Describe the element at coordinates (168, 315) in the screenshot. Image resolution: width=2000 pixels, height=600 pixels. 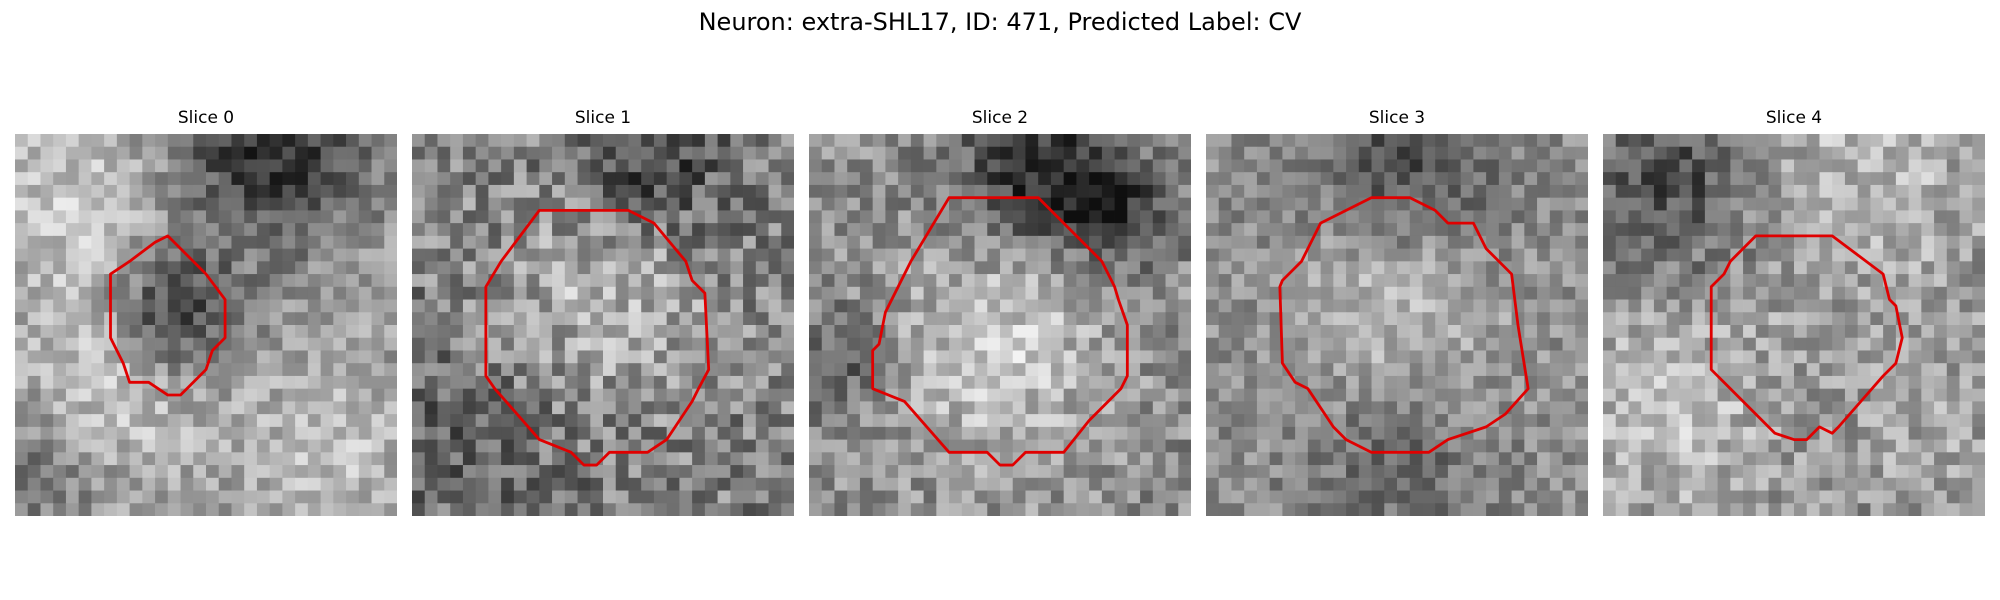
I see `slice-0-contour` at that location.